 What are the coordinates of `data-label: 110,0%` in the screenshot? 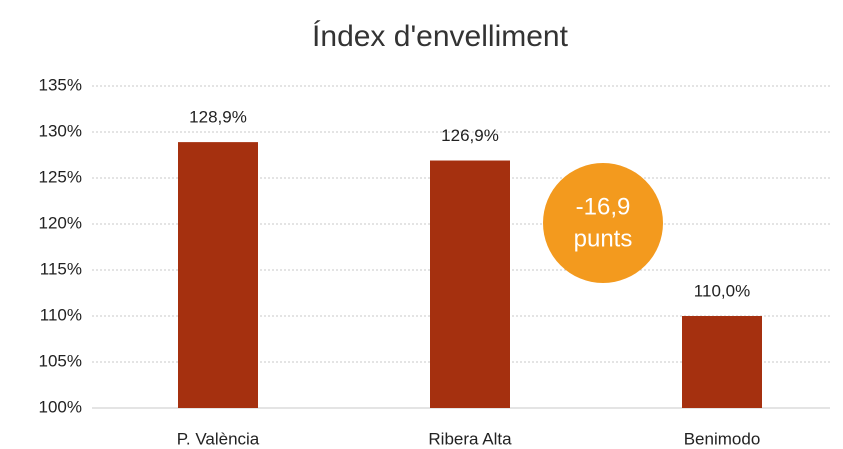 It's located at (722, 290).